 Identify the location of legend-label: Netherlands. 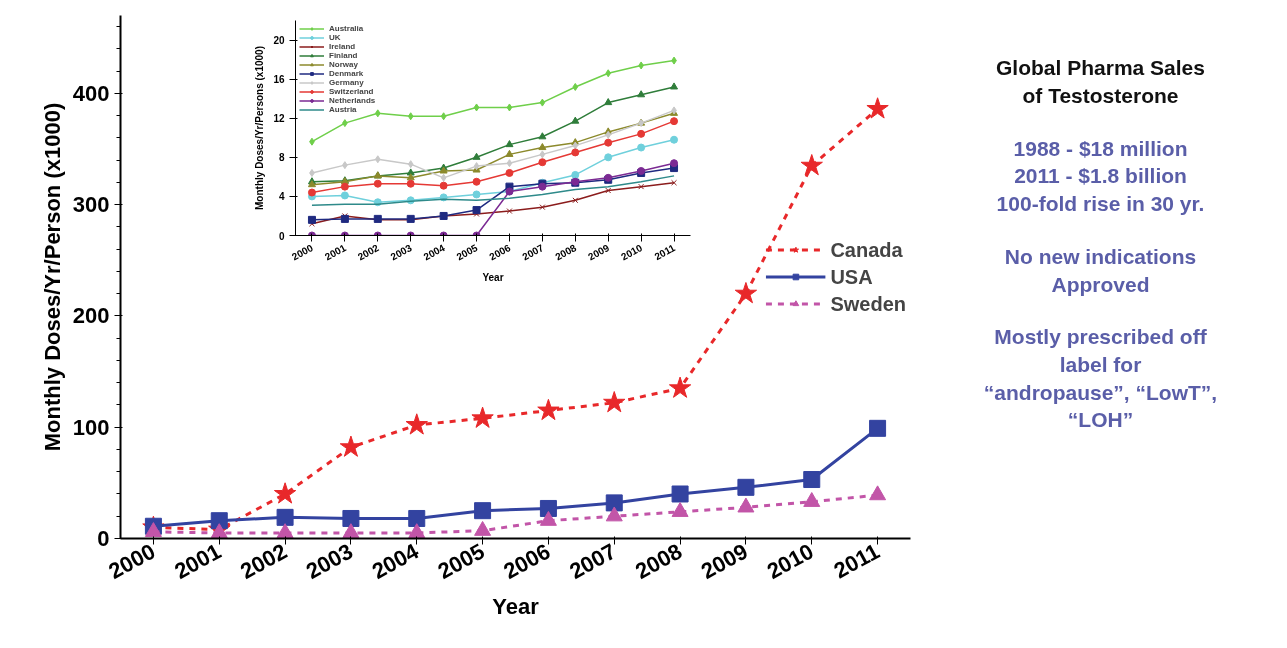
(352, 100).